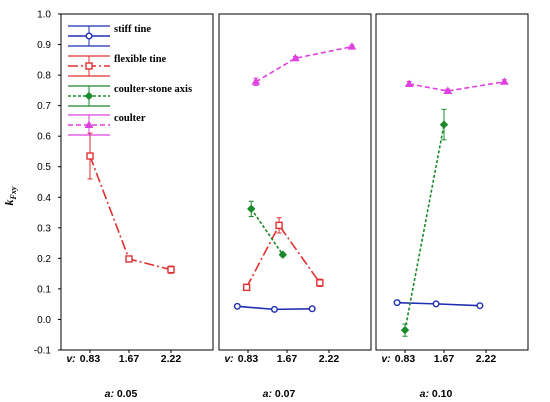  I want to click on legend-label: flexible tine, so click(140, 59).